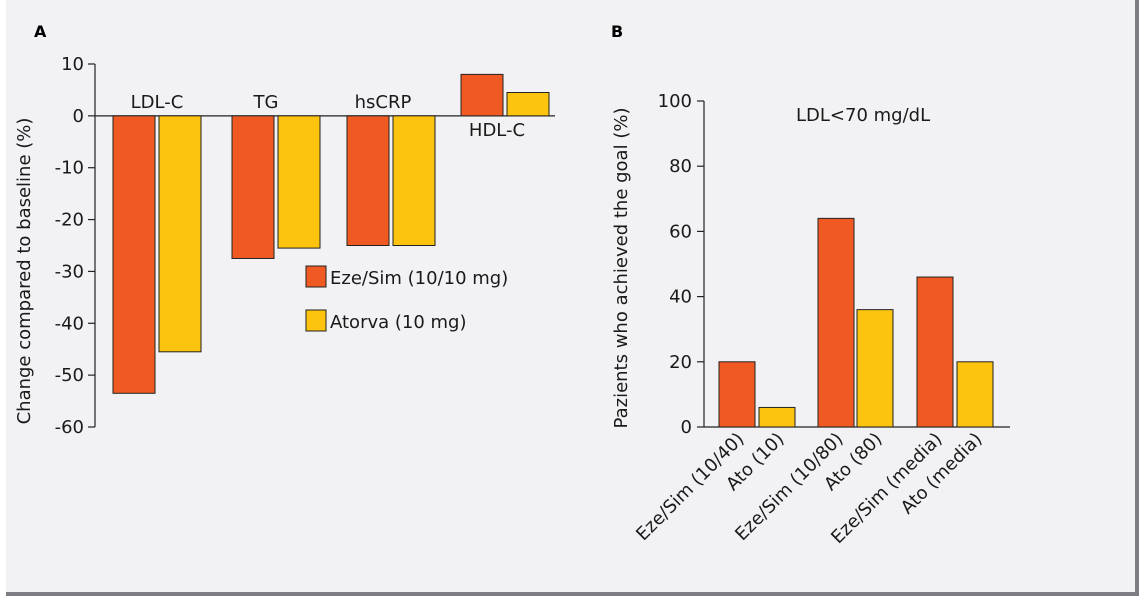  Describe the element at coordinates (414, 180) in the screenshot. I see `bar-hscrp-atorva-10-mg` at that location.